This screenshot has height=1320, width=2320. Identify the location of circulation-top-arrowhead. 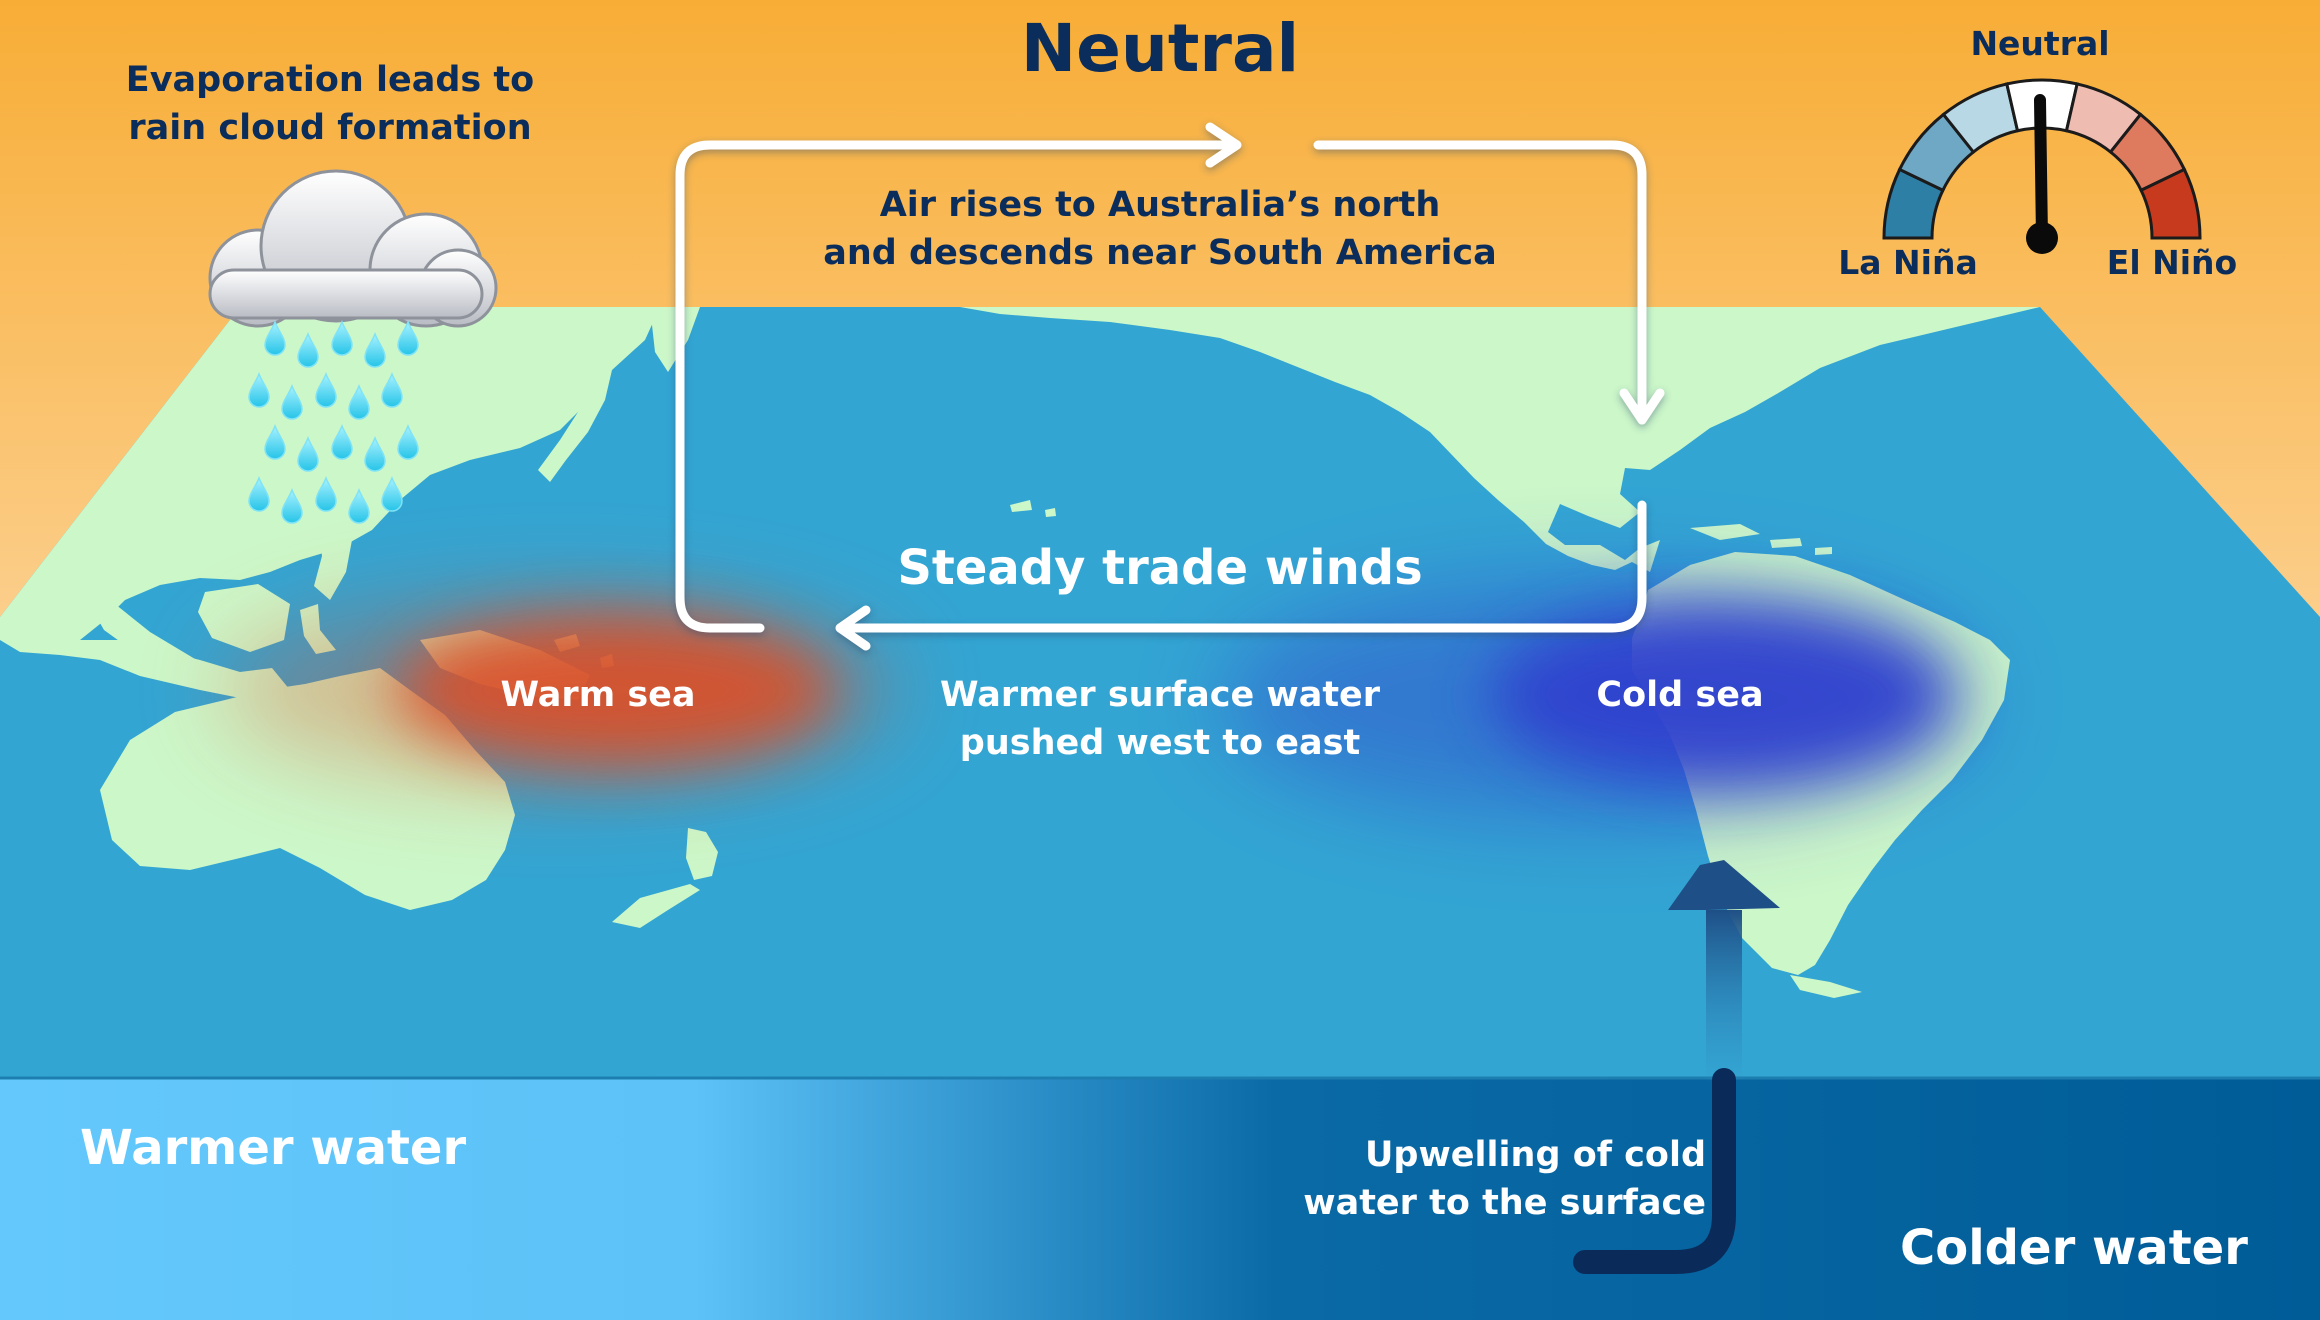
(1223, 145).